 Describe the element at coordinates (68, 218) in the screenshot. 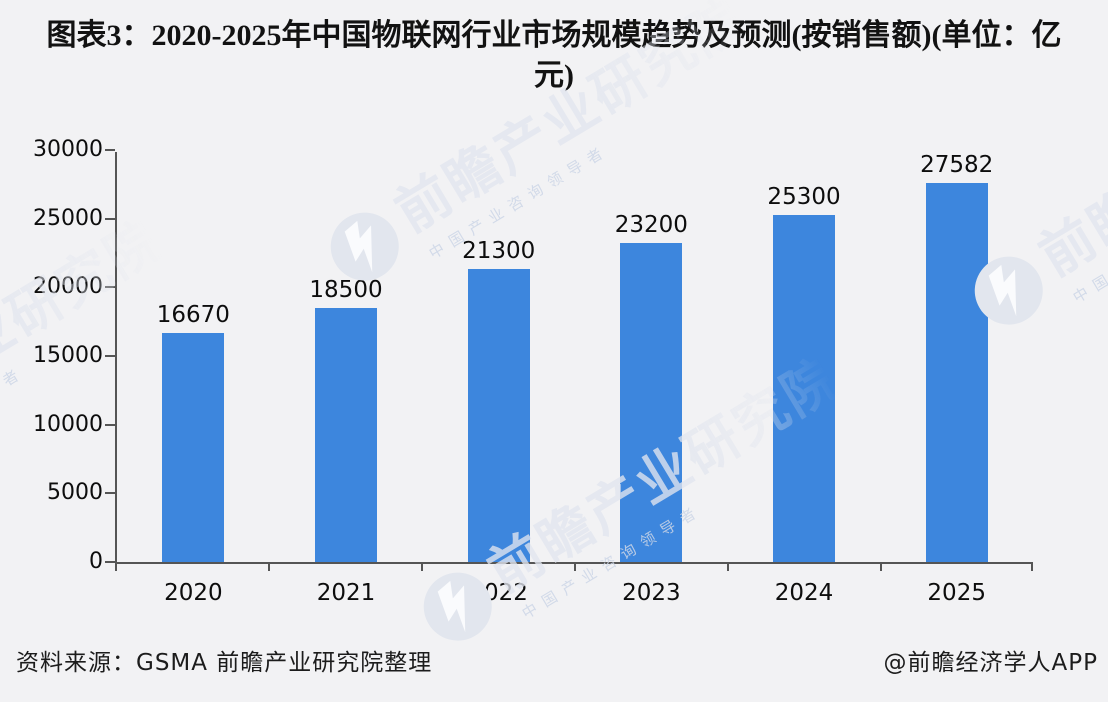

I see `y-tick-label: 25000` at that location.